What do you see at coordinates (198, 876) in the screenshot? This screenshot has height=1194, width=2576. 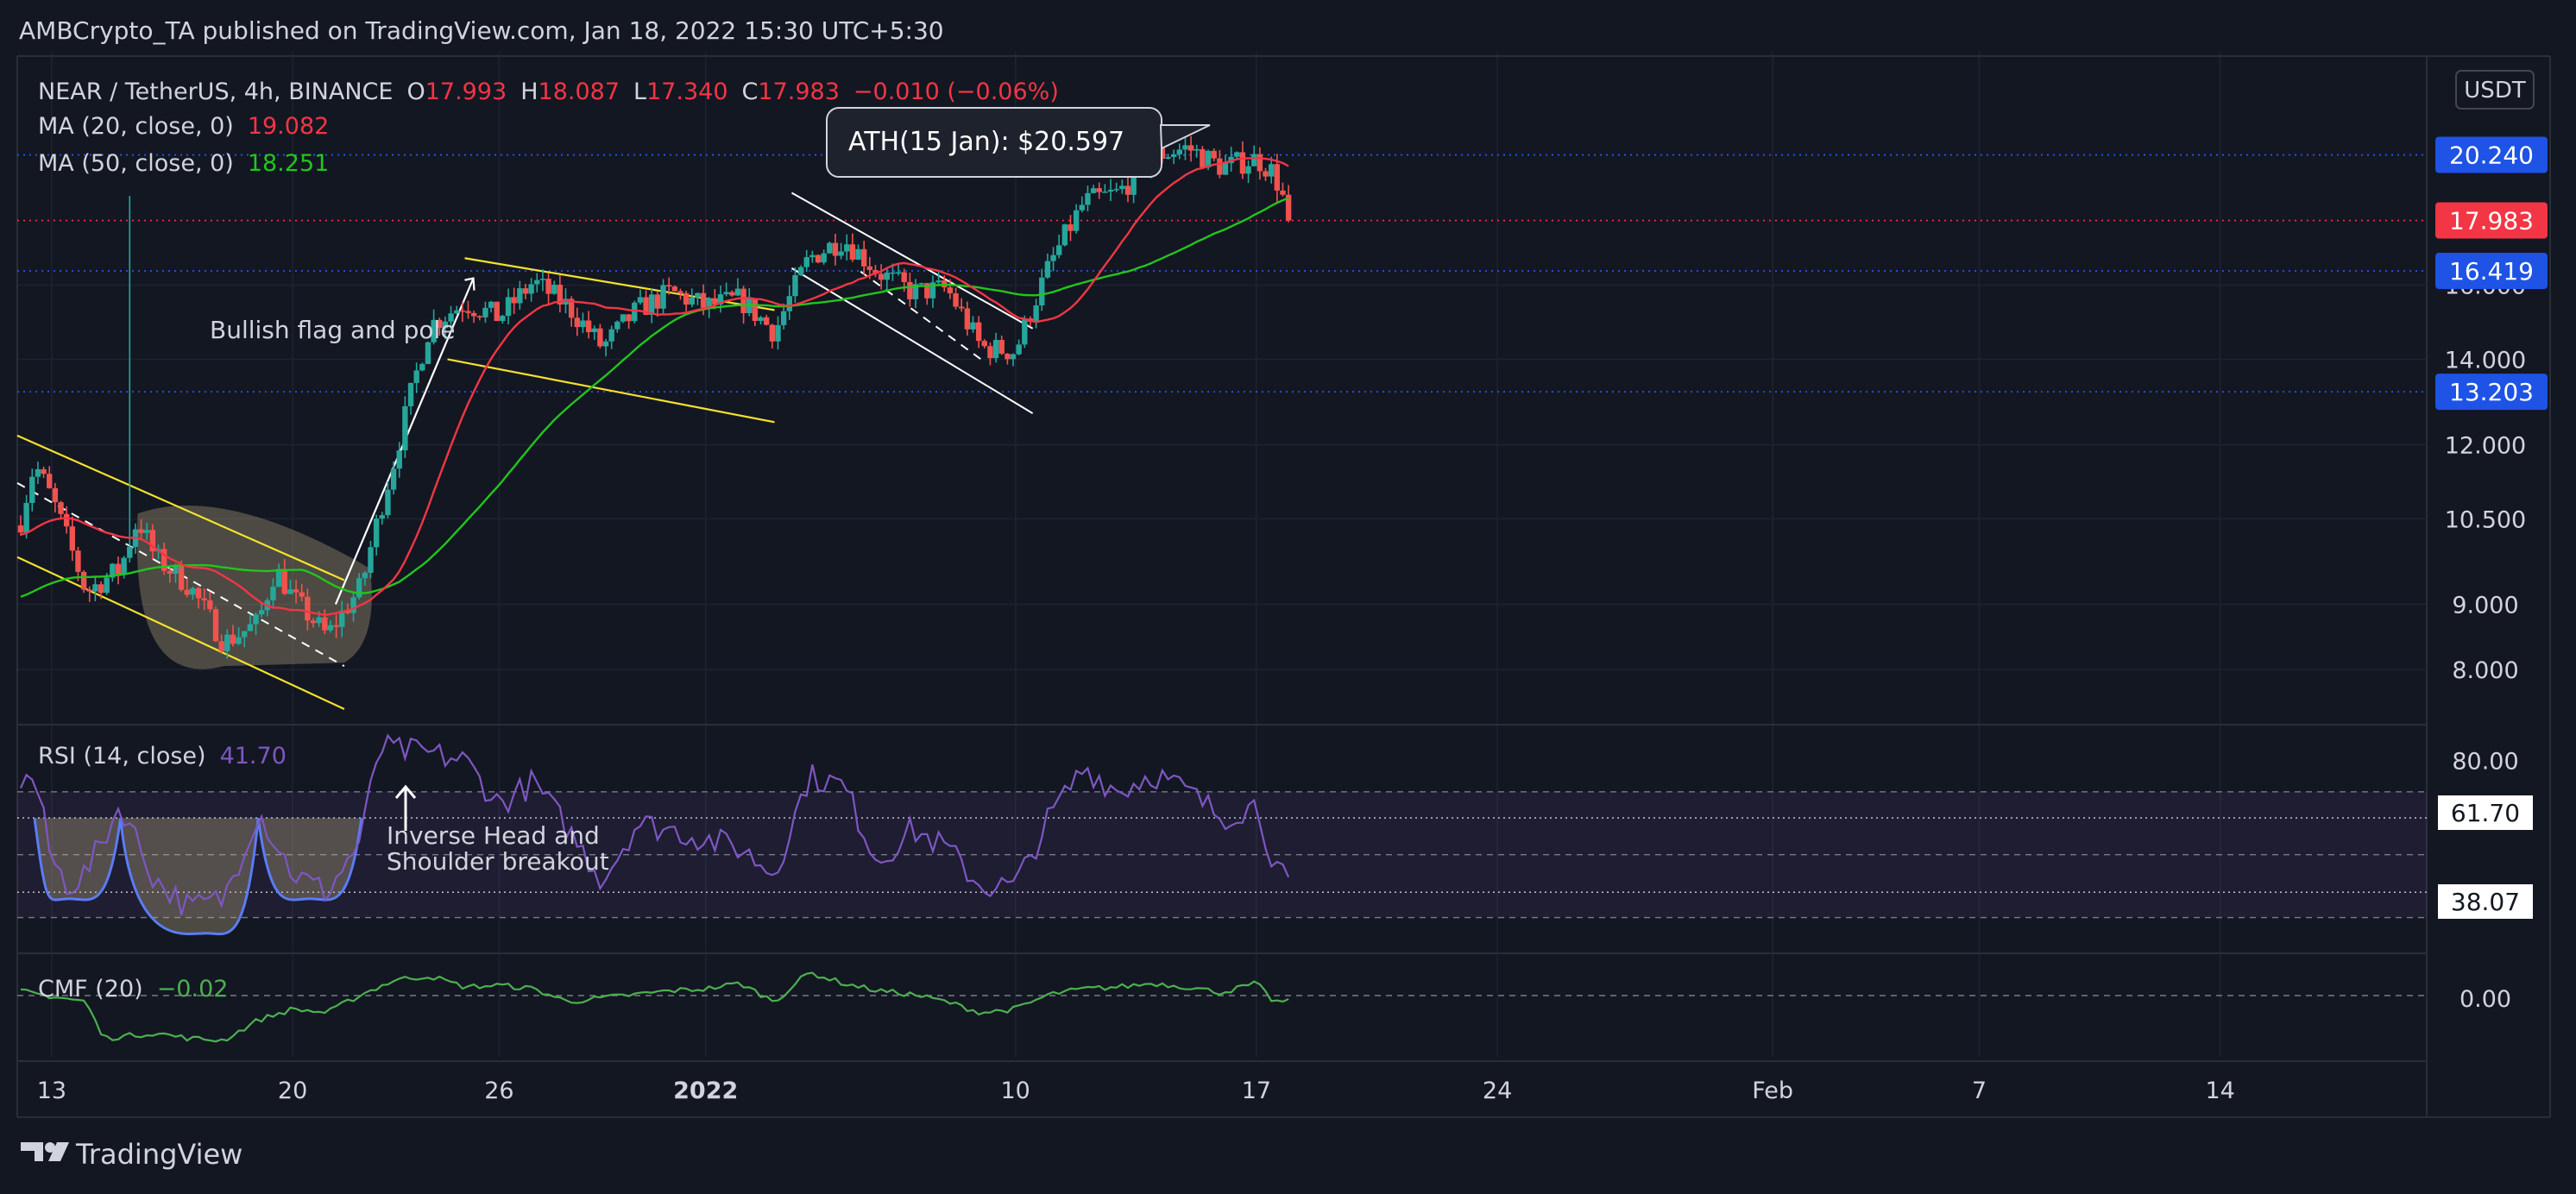 I see `inverse-head-shoulders-curve` at bounding box center [198, 876].